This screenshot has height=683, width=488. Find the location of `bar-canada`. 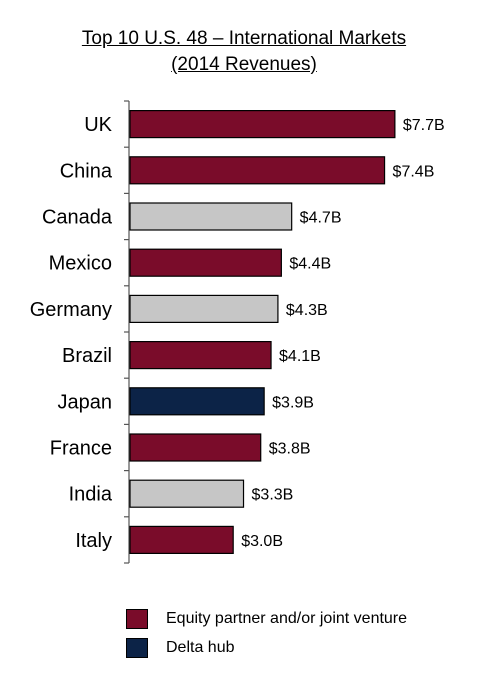

bar-canada is located at coordinates (211, 216).